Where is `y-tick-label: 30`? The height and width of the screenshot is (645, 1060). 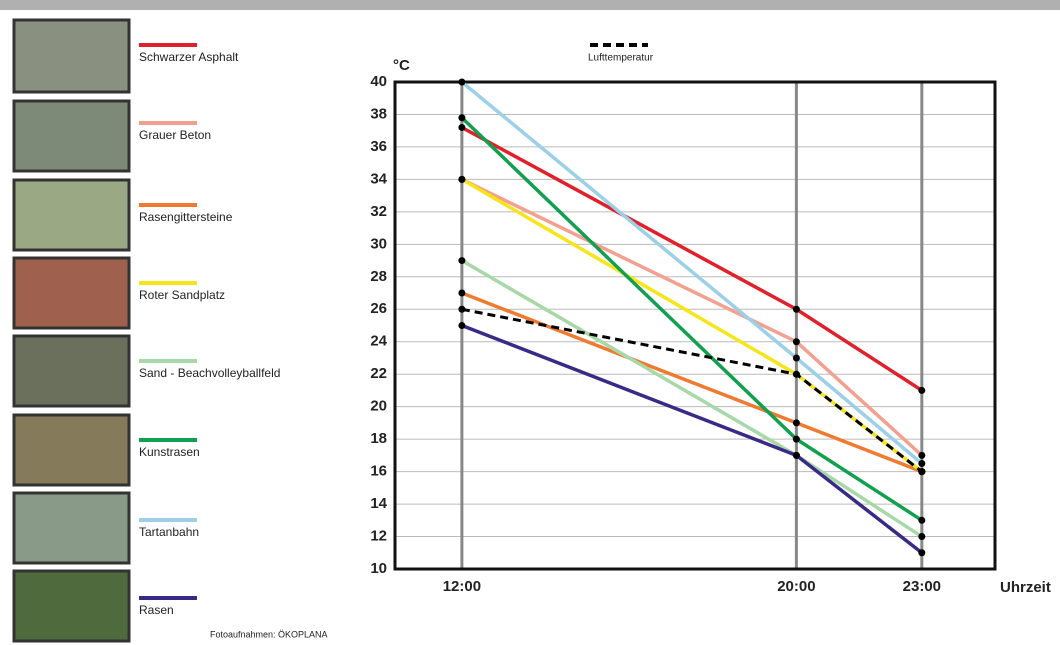 y-tick-label: 30 is located at coordinates (378, 243).